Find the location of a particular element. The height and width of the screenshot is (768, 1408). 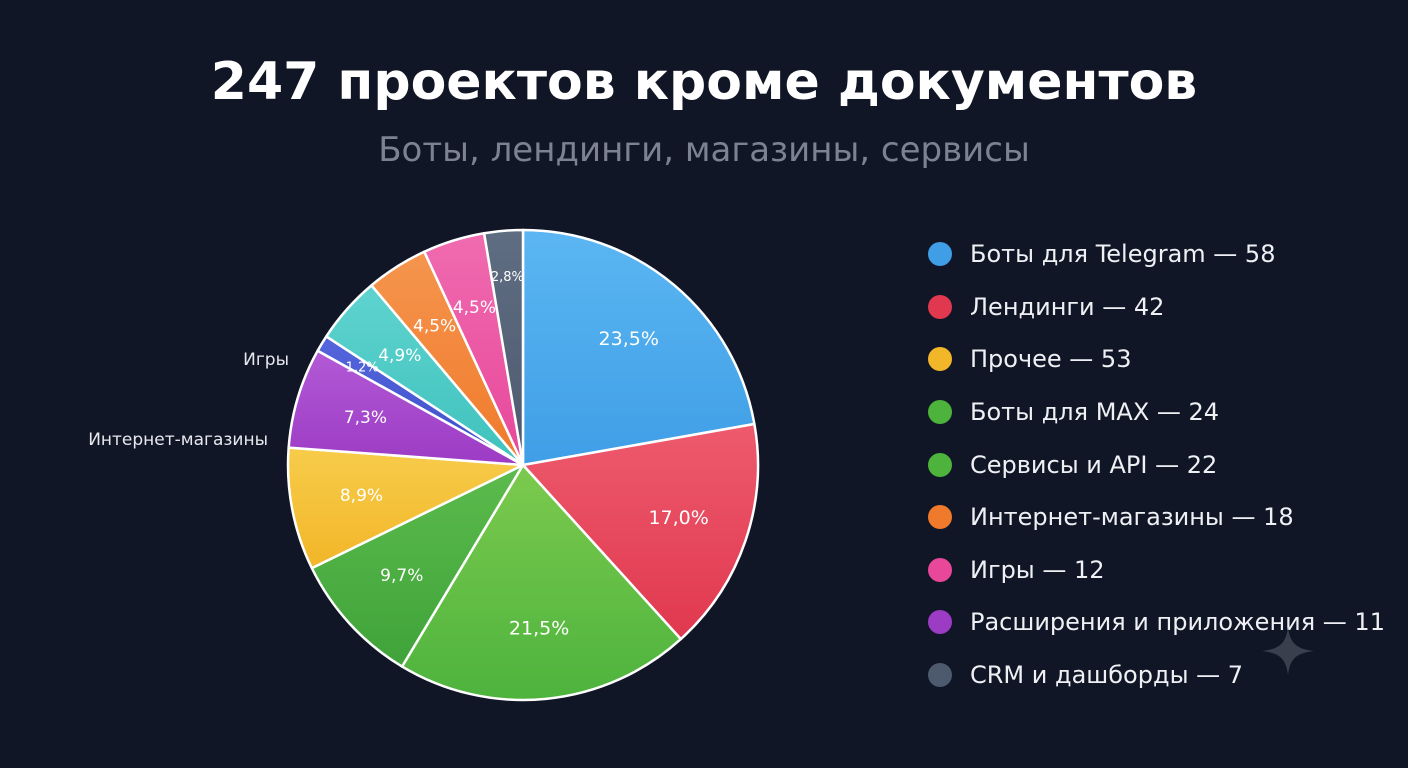

legend-label: Расширения и приложения — 11 is located at coordinates (1177, 622).